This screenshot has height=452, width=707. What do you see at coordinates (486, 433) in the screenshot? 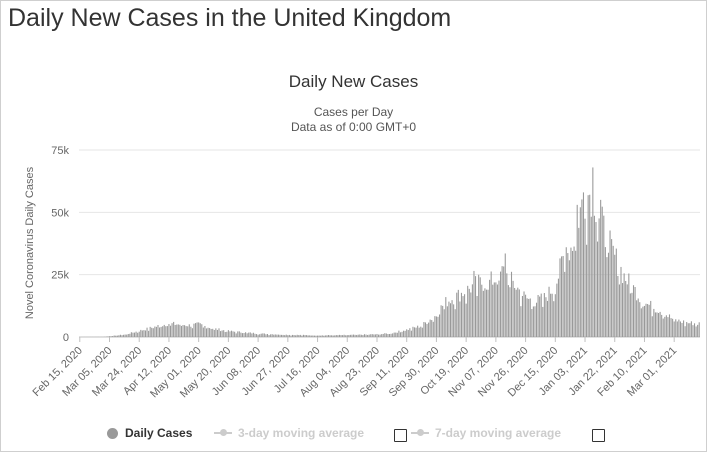
I see `legend-item-7-day-average: 7-day moving average` at bounding box center [486, 433].